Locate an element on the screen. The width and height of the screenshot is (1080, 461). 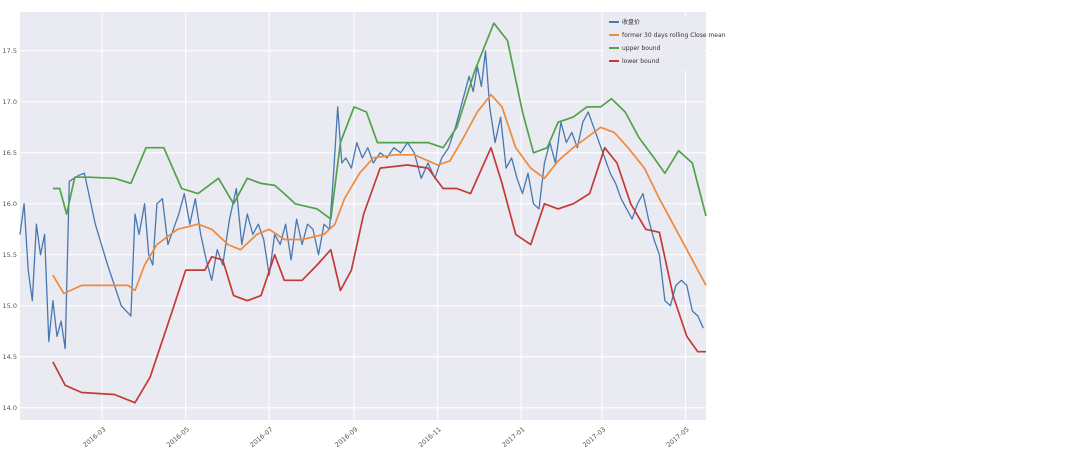
y-tick-label: 17.5 is located at coordinates (10, 51).